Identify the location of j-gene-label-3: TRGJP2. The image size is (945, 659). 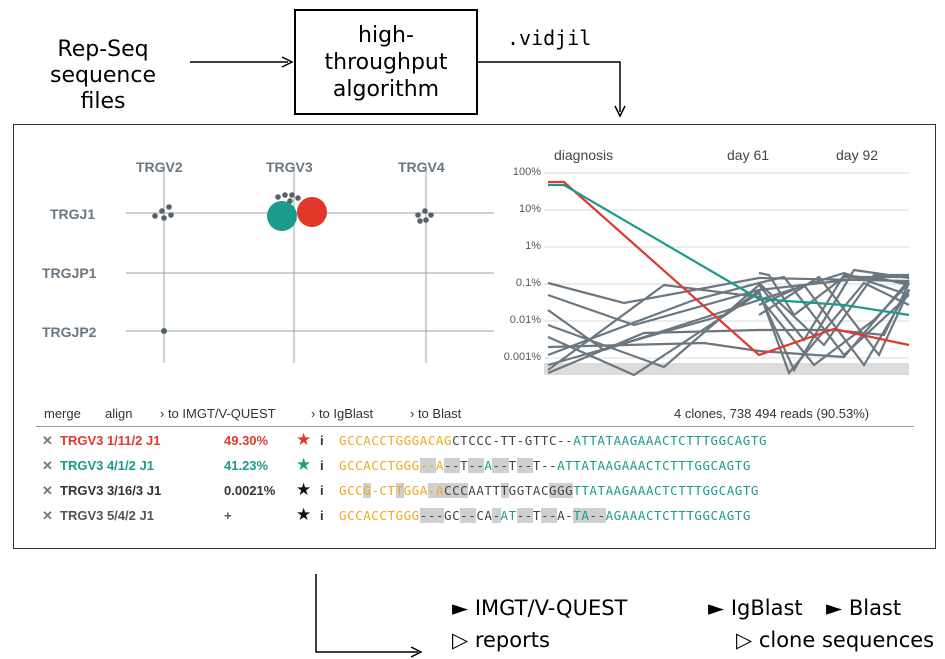
(69, 332).